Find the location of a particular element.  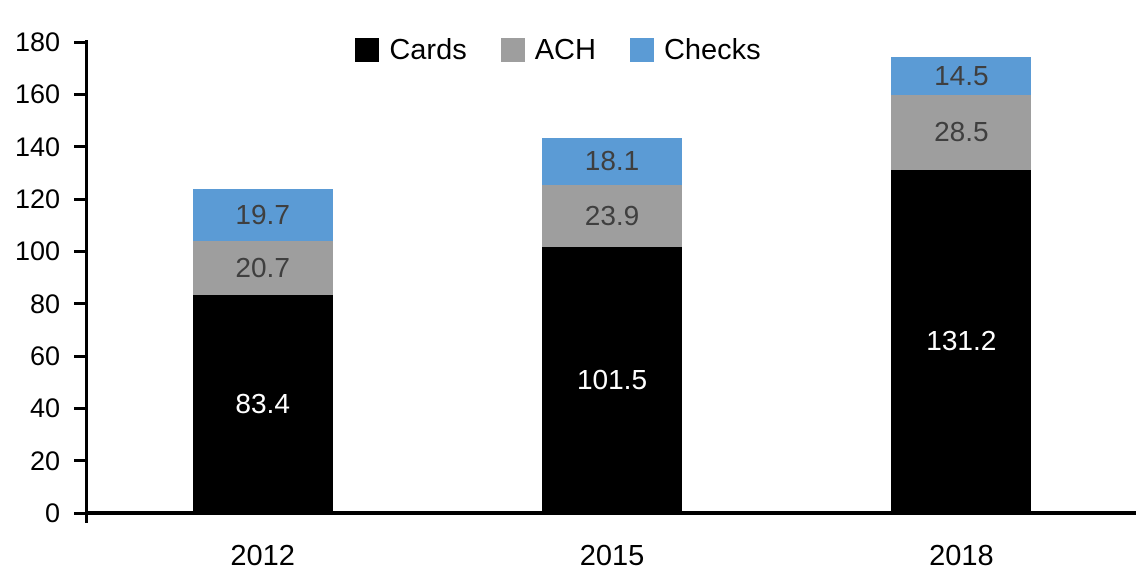

bar-segment-cards-2018: 131.2 is located at coordinates (961, 341).